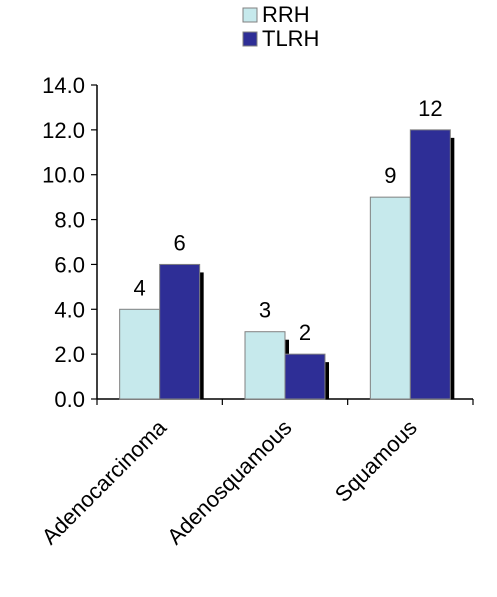  Describe the element at coordinates (390, 298) in the screenshot. I see `bar-rrh-squamous` at that location.